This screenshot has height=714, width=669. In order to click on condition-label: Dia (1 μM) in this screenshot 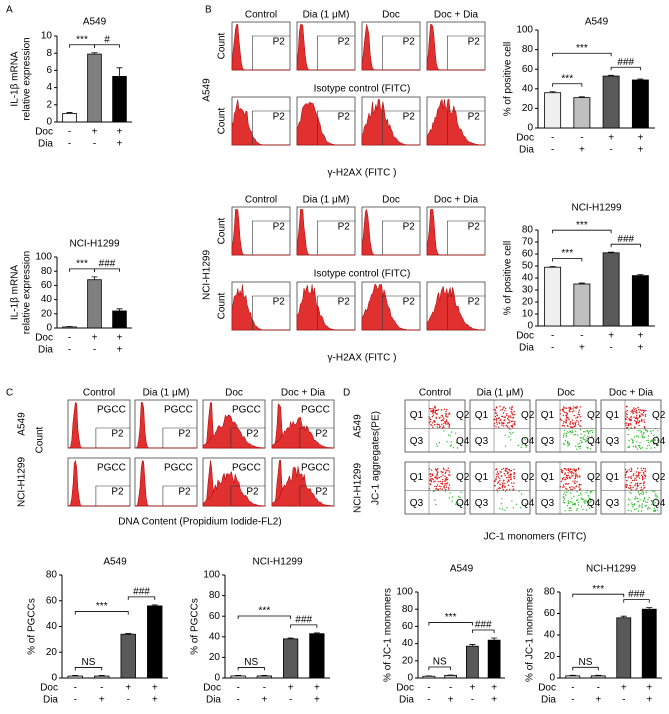, I will do `click(326, 15)`.